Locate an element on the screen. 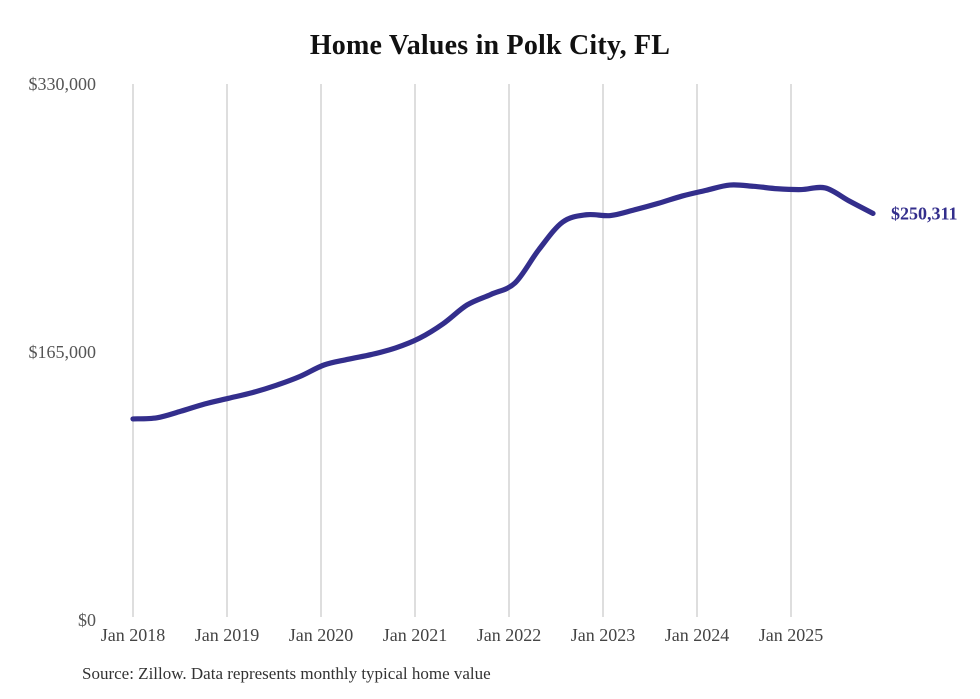  x-tick-label-5: Jan 2023 is located at coordinates (603, 635).